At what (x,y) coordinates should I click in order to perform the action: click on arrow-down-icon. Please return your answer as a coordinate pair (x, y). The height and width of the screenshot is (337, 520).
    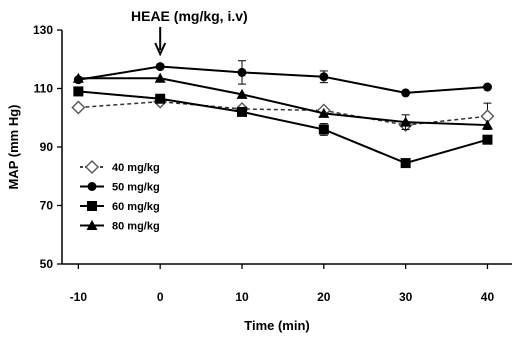
    Looking at the image, I should click on (160, 42).